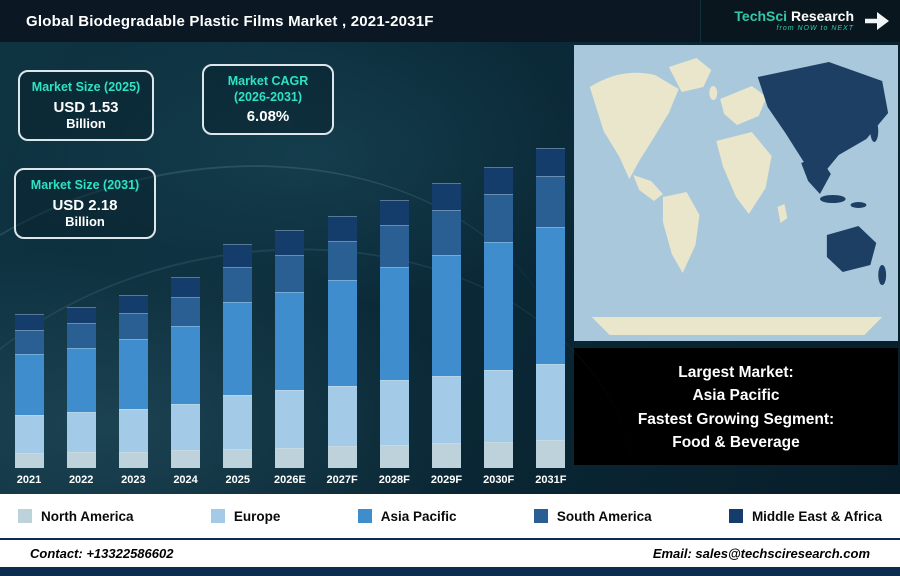 Image resolution: width=900 pixels, height=576 pixels. I want to click on bar-column-2024: 2024, so click(186, 382).